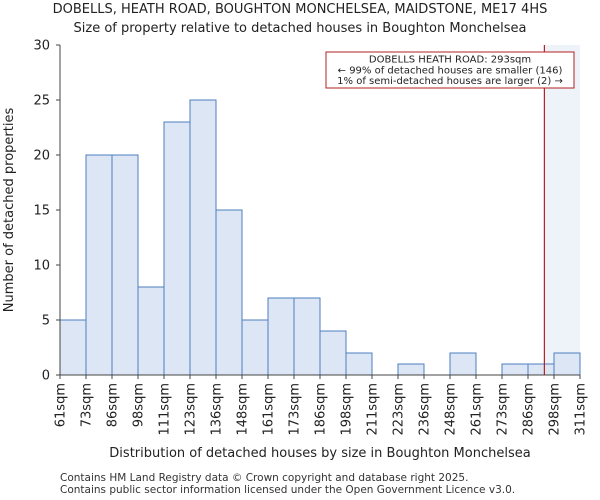  Describe the element at coordinates (581, 409) in the screenshot. I see `x-tick-label: 311sqm` at that location.